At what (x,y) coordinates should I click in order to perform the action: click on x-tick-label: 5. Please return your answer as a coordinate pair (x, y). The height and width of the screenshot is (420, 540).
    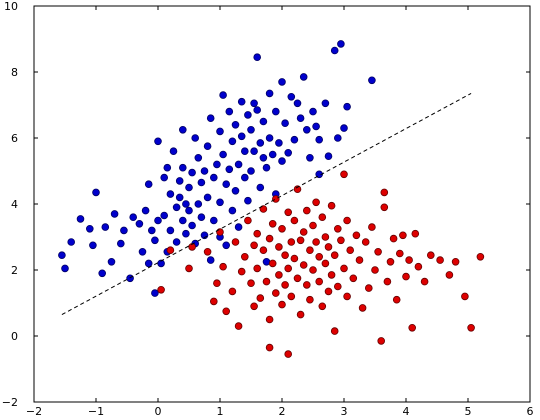
    Looking at the image, I should click on (468, 411).